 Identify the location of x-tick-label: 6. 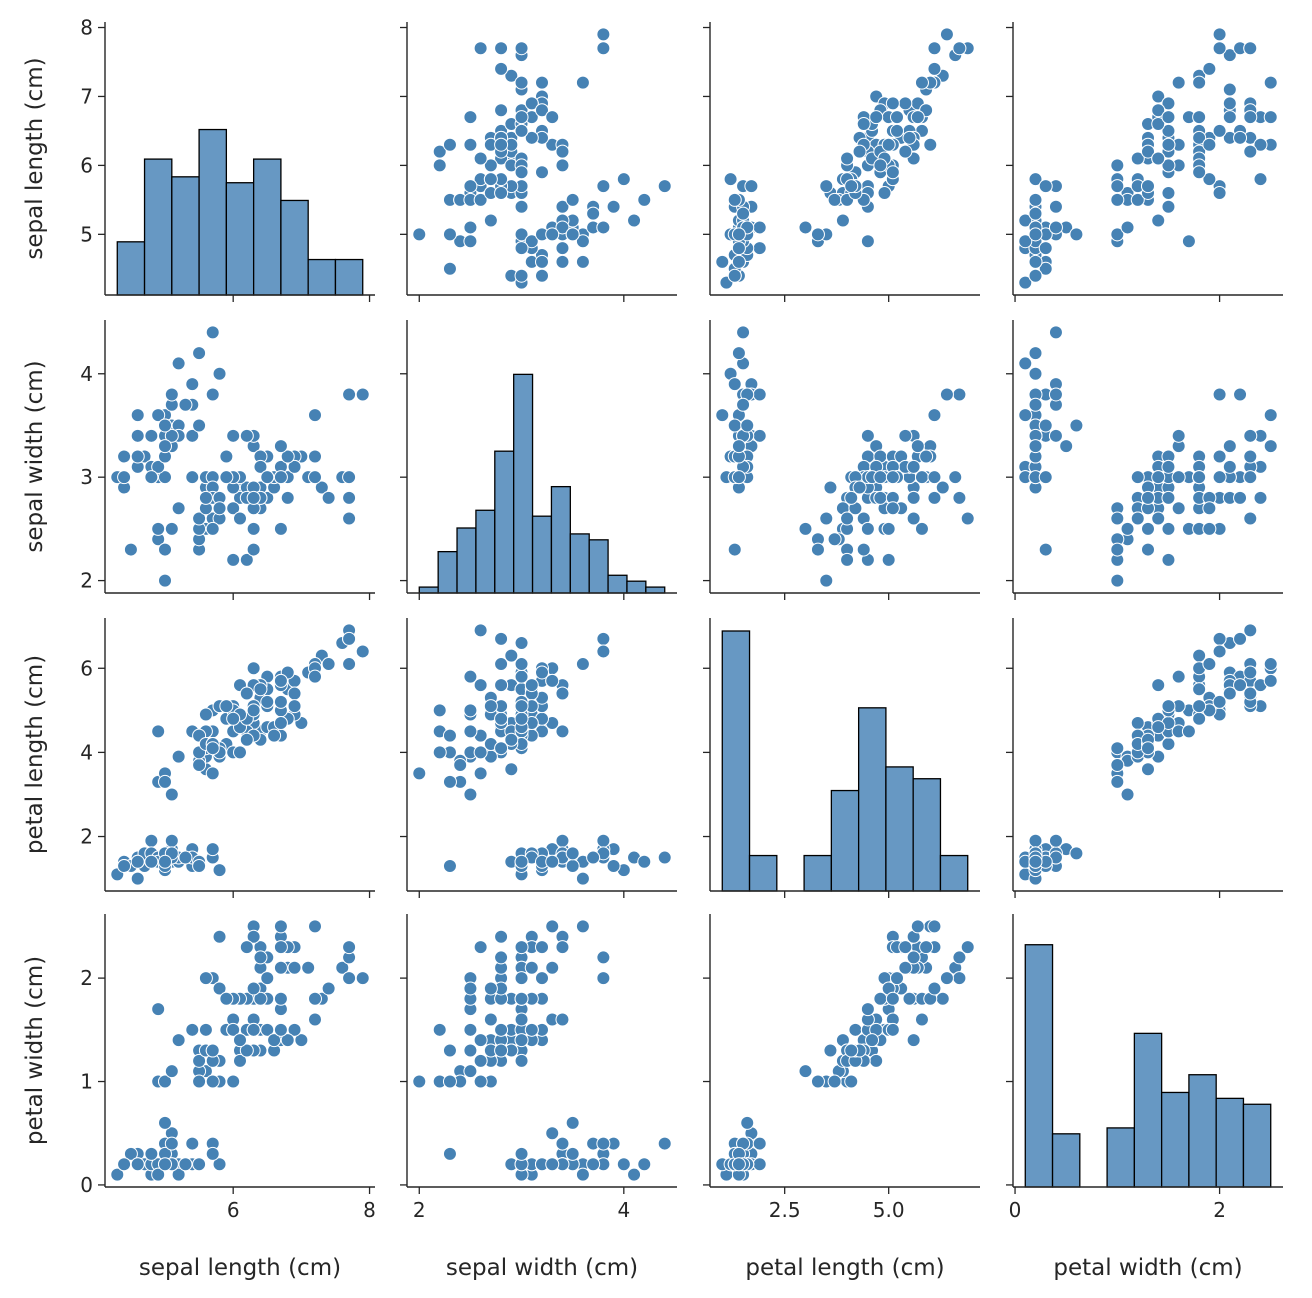
(233, 1210).